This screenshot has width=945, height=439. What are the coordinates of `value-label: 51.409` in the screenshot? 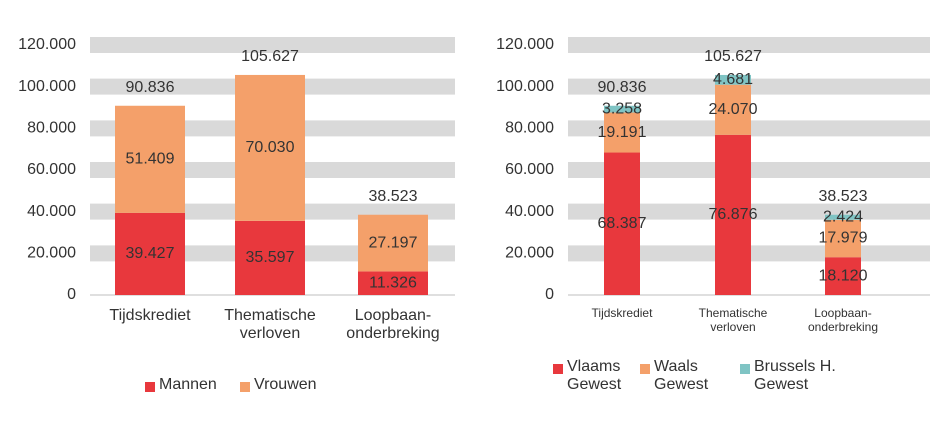 It's located at (150, 159).